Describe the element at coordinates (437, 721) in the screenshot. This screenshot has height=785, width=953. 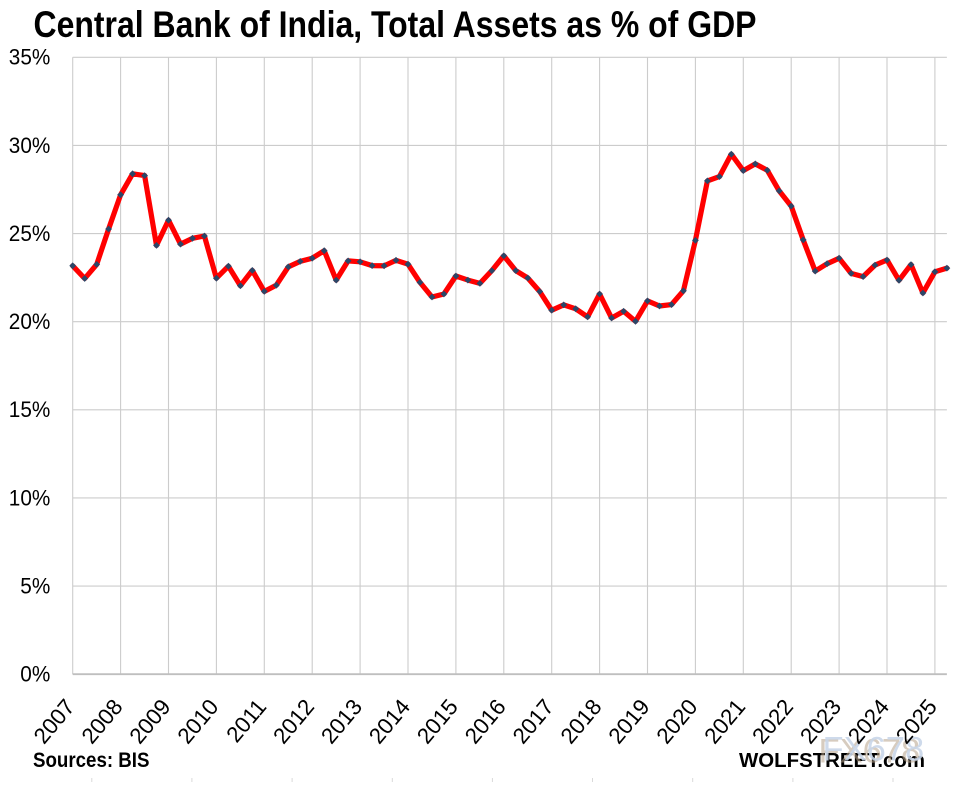
I see `svg-text: 2015` at that location.